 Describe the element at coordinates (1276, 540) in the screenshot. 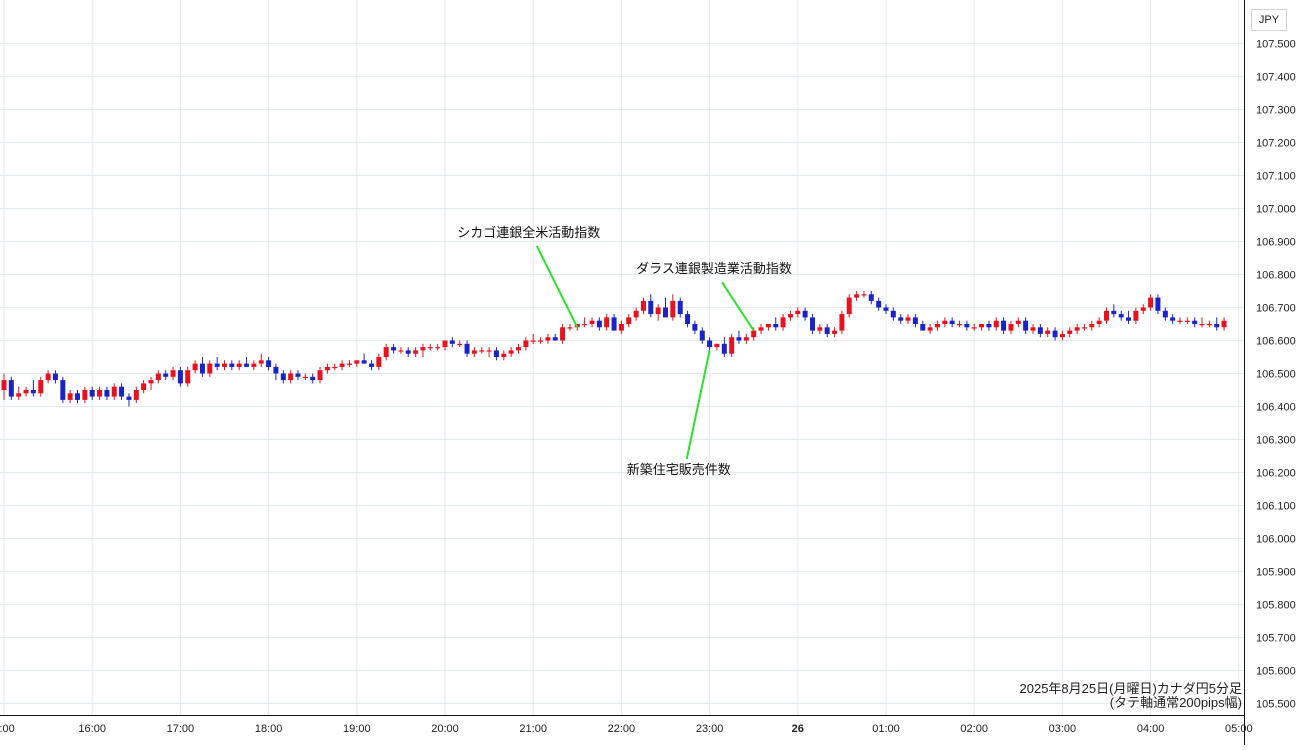

I see `y-tick-label: 106.000` at that location.